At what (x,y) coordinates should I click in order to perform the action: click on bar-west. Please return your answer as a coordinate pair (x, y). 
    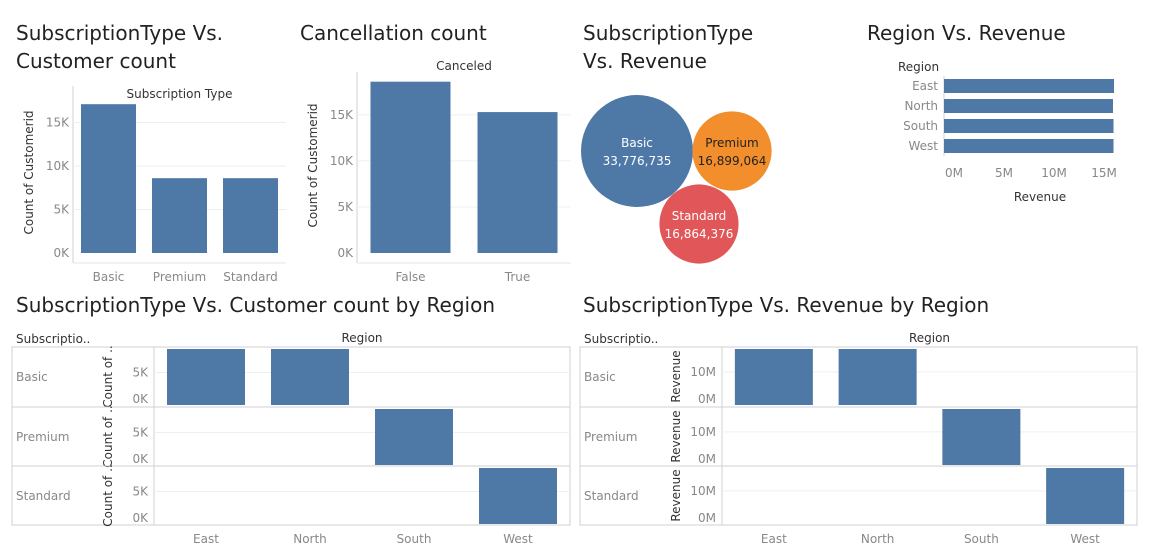
    Looking at the image, I should click on (1029, 146).